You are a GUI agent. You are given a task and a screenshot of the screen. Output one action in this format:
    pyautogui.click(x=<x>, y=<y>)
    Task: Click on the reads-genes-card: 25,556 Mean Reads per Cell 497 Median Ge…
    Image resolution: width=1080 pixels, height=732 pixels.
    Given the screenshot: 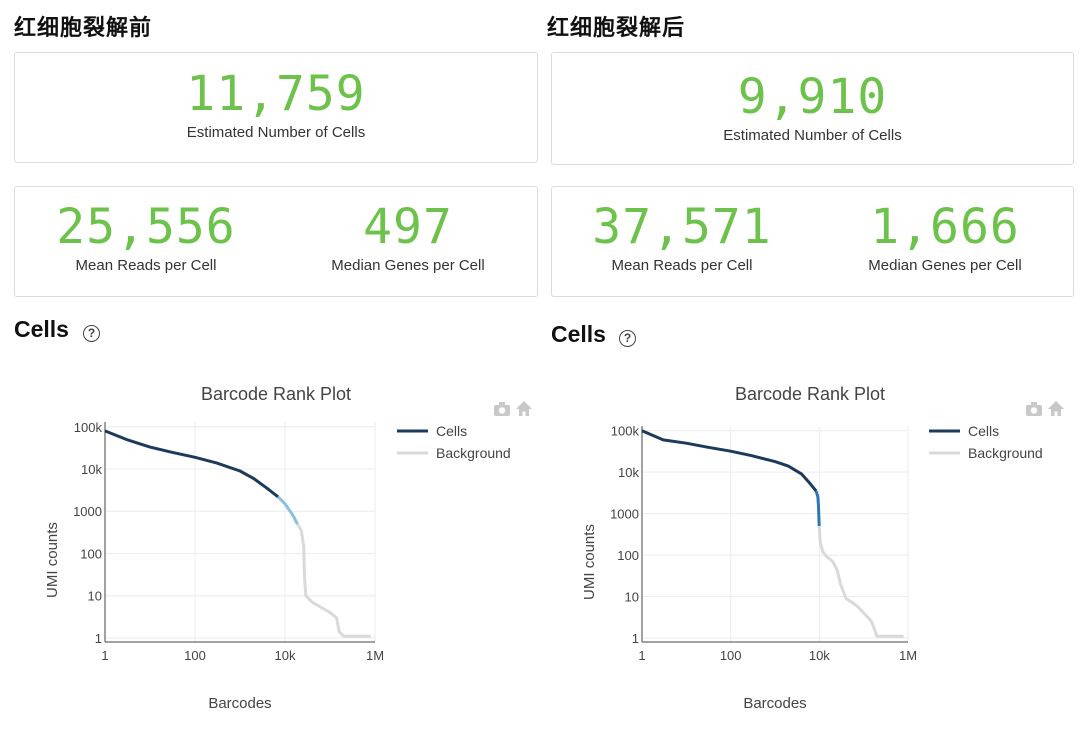 What is the action you would take?
    pyautogui.click(x=276, y=241)
    